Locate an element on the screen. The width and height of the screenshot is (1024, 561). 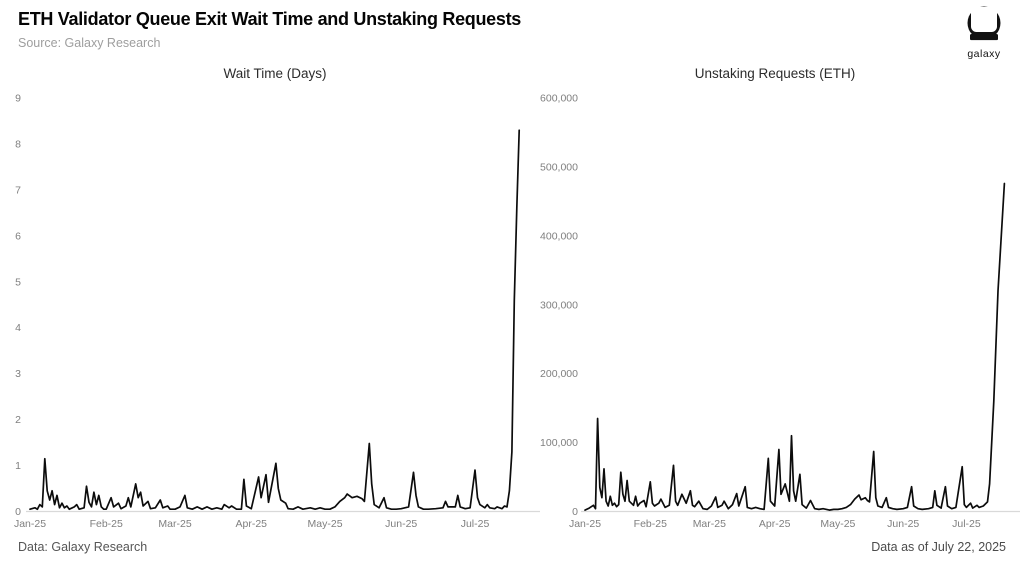
y-axis-tick-label: 200,000 is located at coordinates (559, 374).